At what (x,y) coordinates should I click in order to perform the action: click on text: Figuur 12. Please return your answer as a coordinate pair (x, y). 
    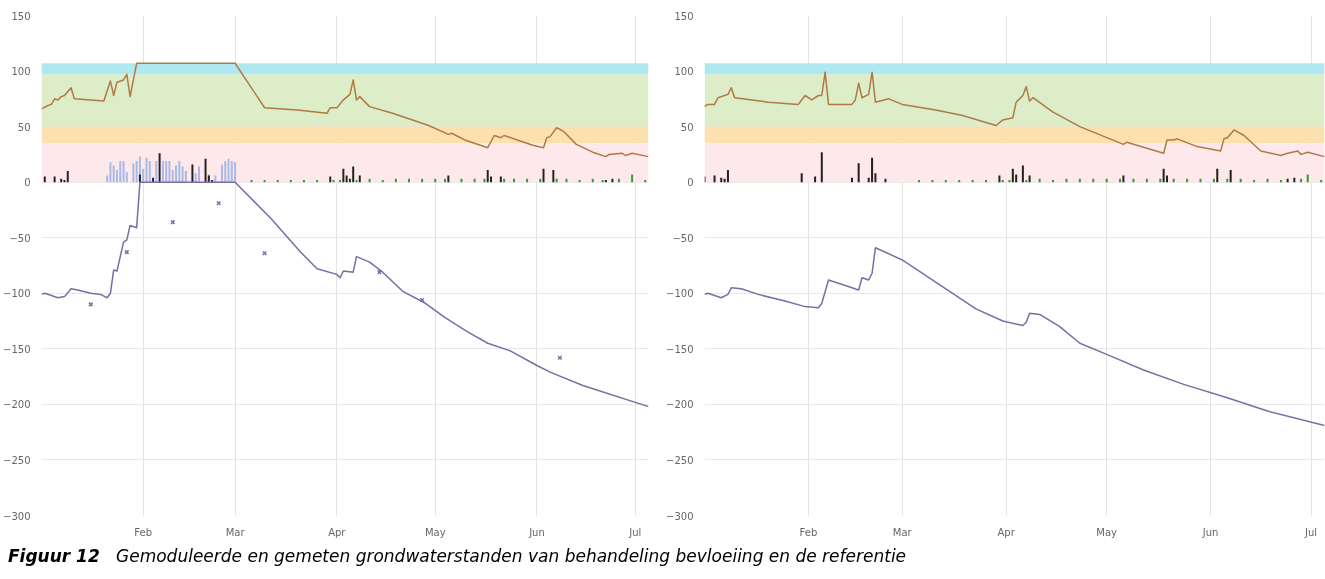
    Looking at the image, I should click on (54, 556).